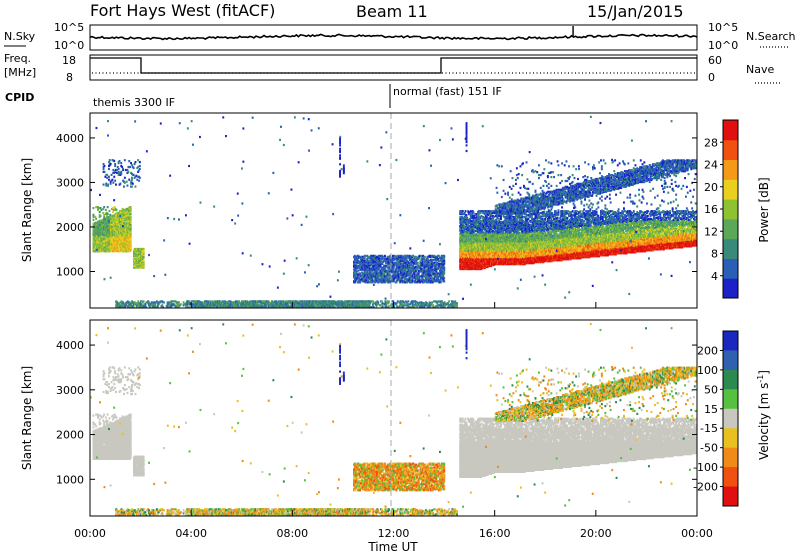 The width and height of the screenshot is (800, 554). I want to click on nave-tick-top: 60, so click(715, 60).